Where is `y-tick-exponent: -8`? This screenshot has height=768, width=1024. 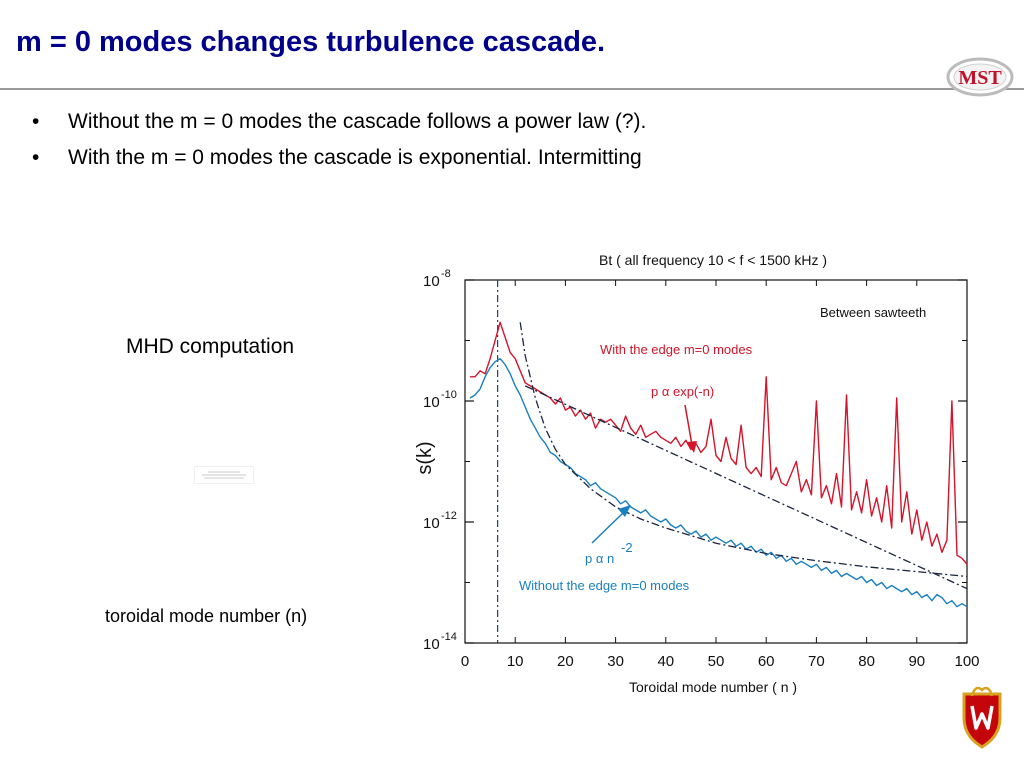
y-tick-exponent: -8 is located at coordinates (446, 274).